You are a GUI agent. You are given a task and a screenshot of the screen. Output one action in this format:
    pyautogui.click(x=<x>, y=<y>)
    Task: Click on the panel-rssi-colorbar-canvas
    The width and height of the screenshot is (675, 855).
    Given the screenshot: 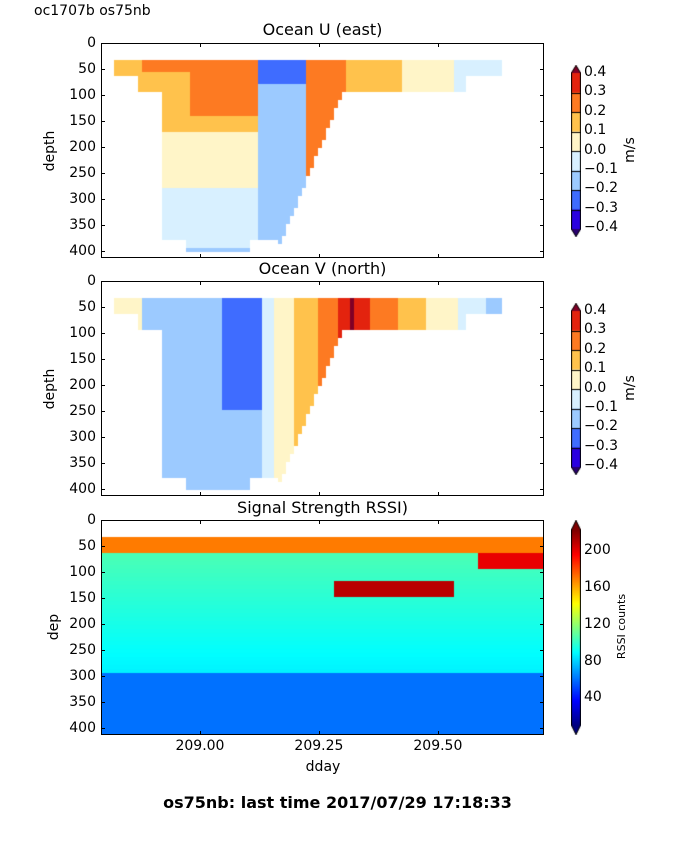 What is the action you would take?
    pyautogui.click(x=576, y=627)
    